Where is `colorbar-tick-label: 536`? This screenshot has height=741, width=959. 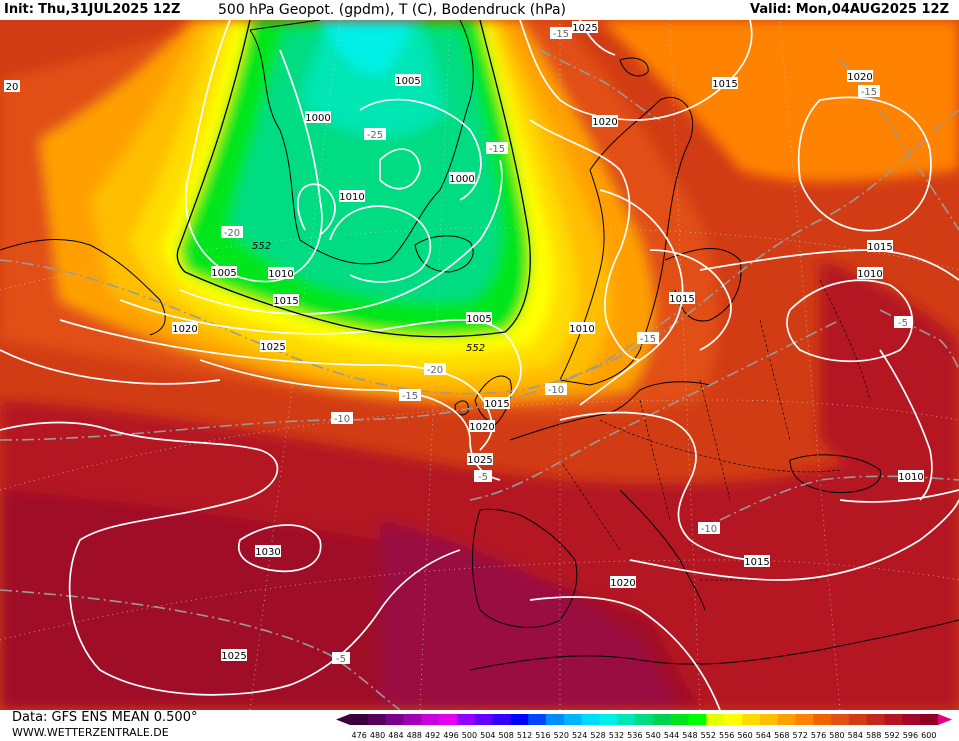 colorbar-tick-label: 536 is located at coordinates (634, 735).